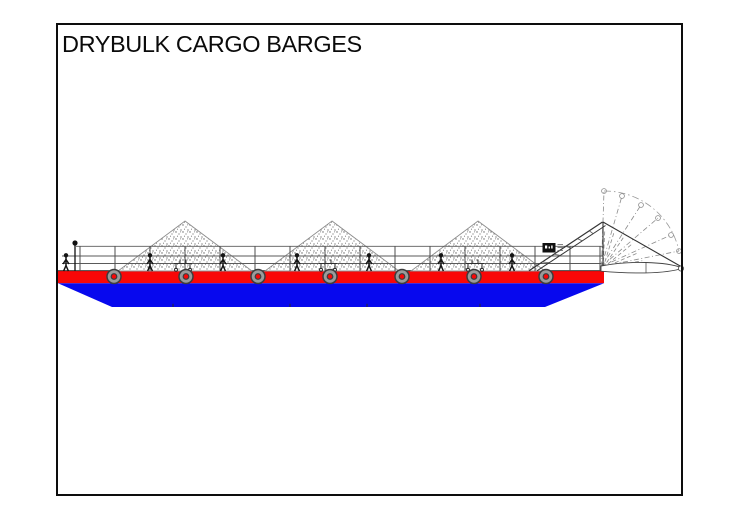  Describe the element at coordinates (326, 305) in the screenshot. I see `hull-plate-ticks` at that location.